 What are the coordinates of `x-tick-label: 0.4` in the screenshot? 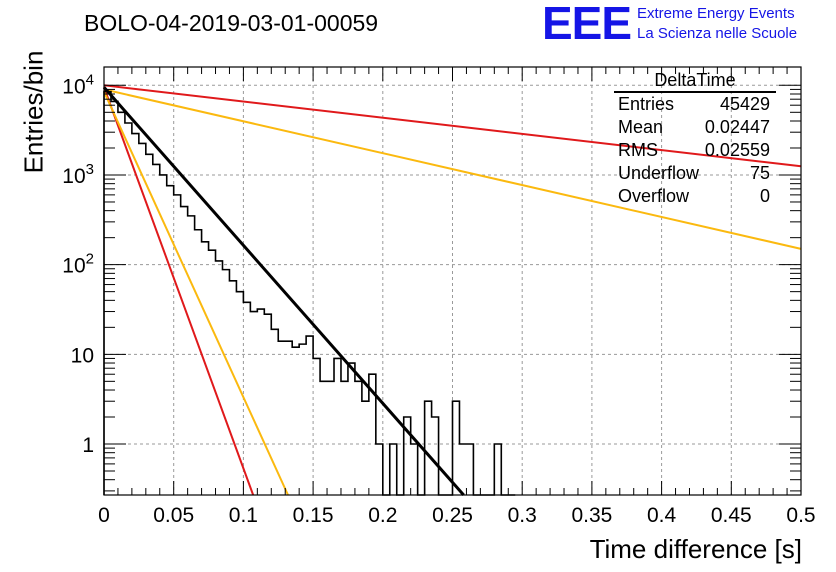 It's located at (662, 515).